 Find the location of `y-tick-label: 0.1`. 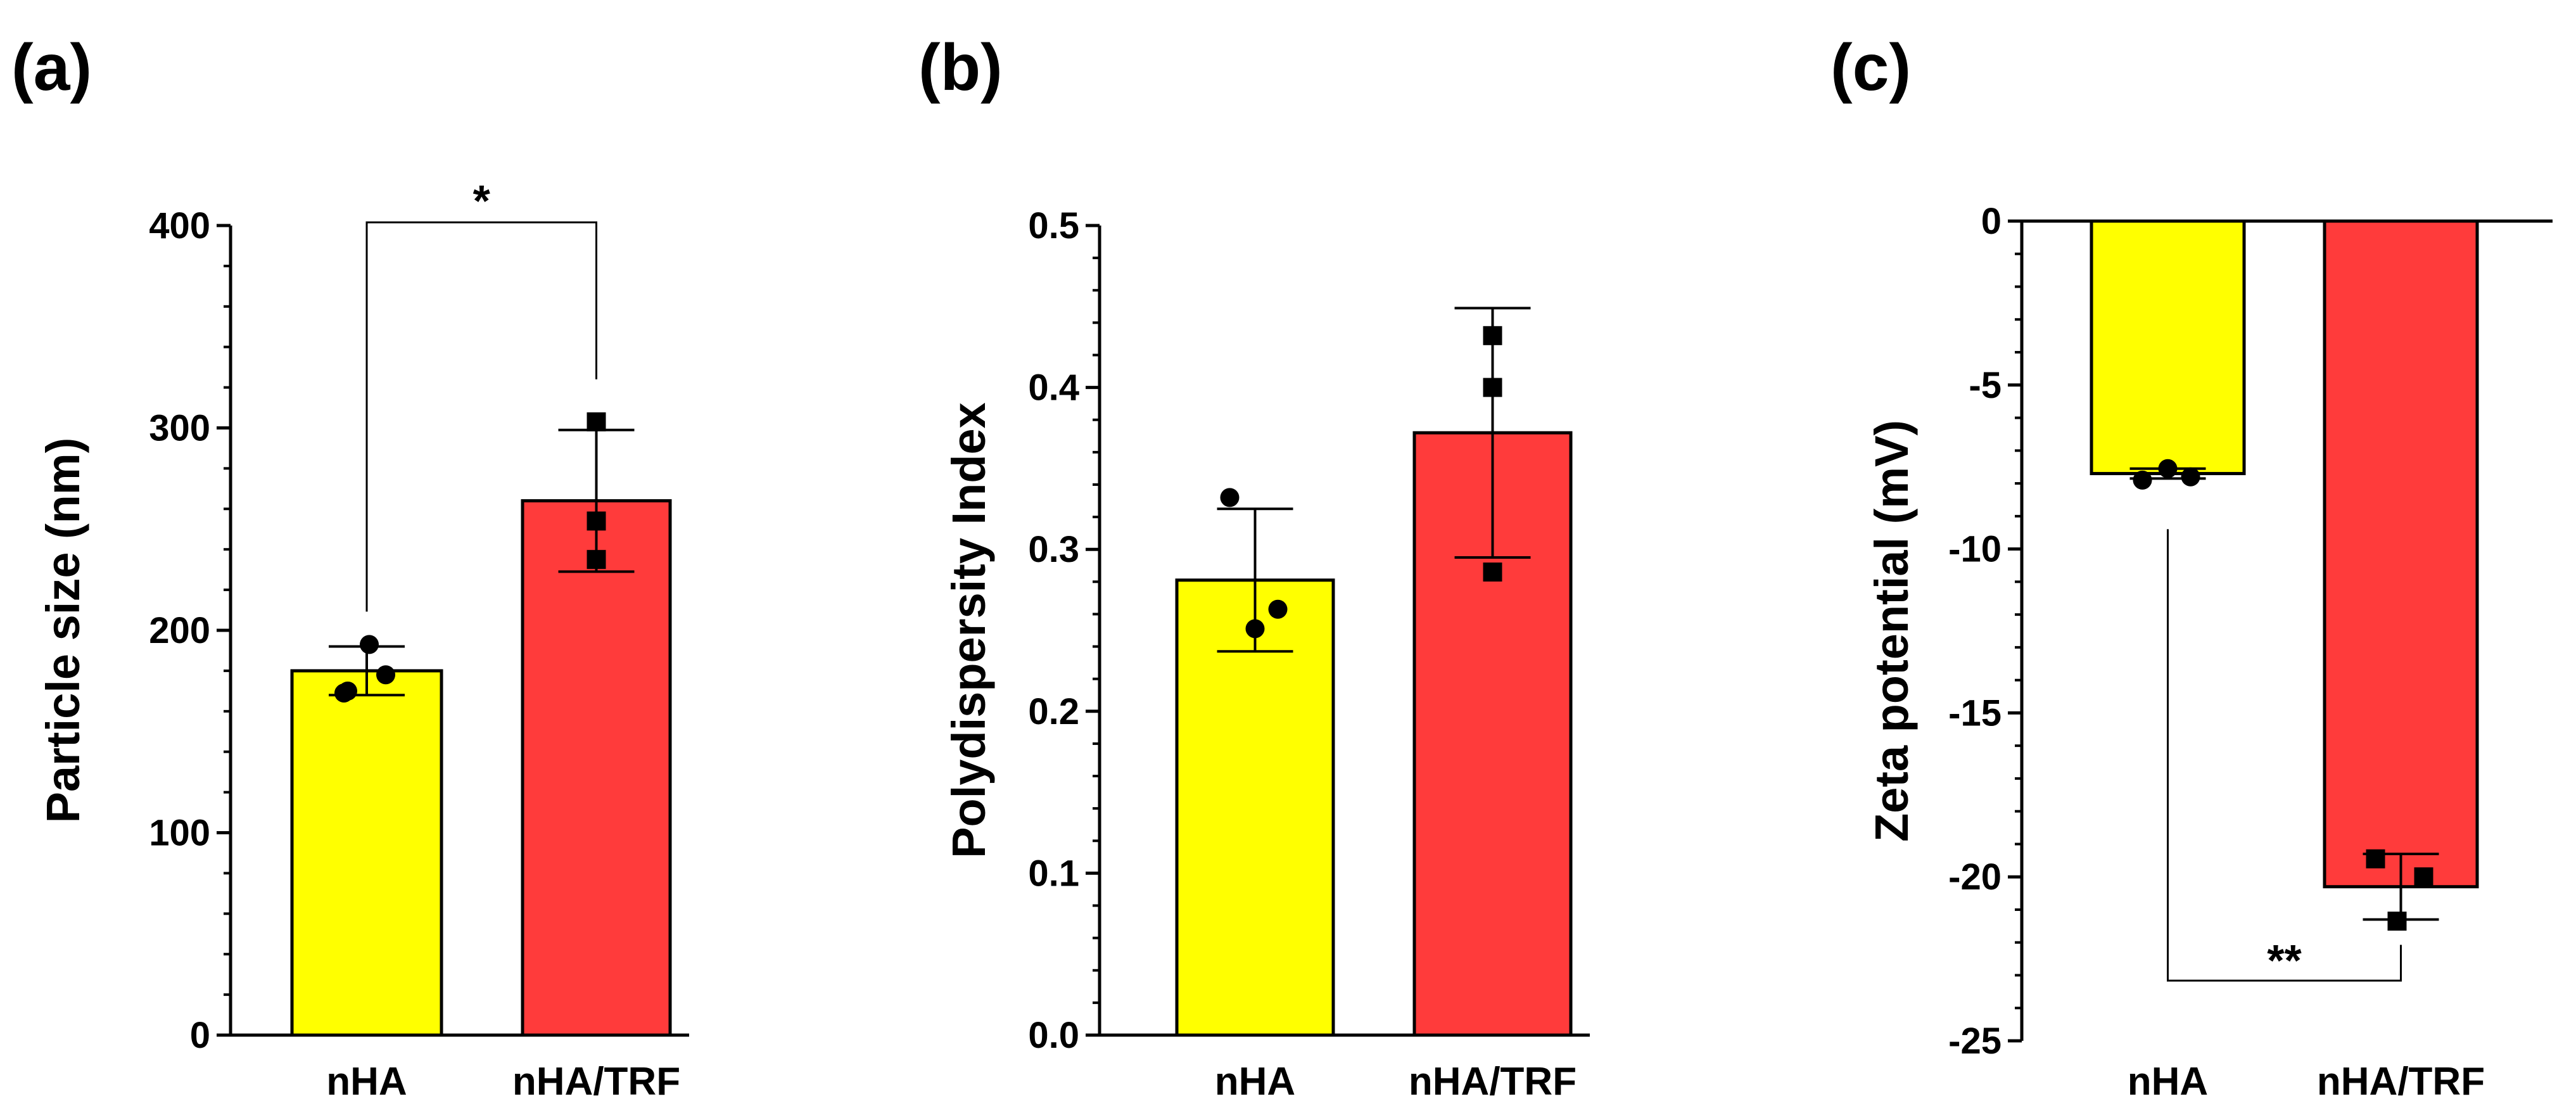

y-tick-label: 0.1 is located at coordinates (1053, 873).